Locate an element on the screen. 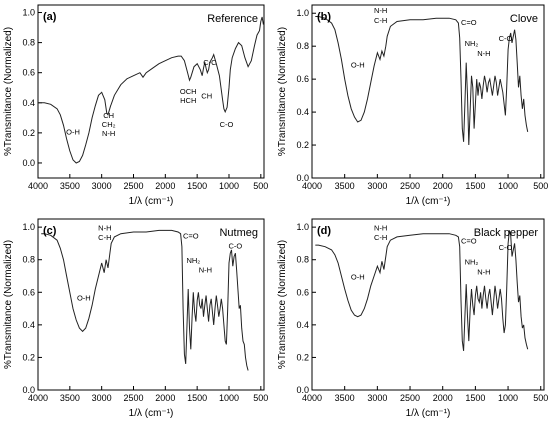  sample-name: Clove is located at coordinates (524, 19).